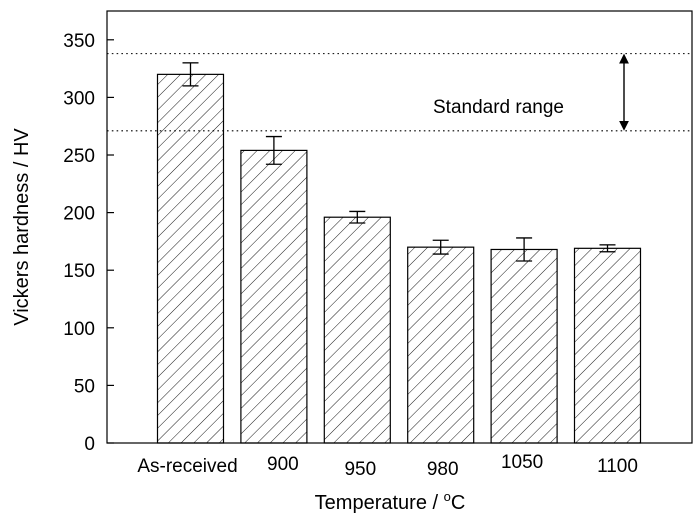  What do you see at coordinates (379, 503) in the screenshot?
I see `x-axis-title-text: Temperature /` at bounding box center [379, 503].